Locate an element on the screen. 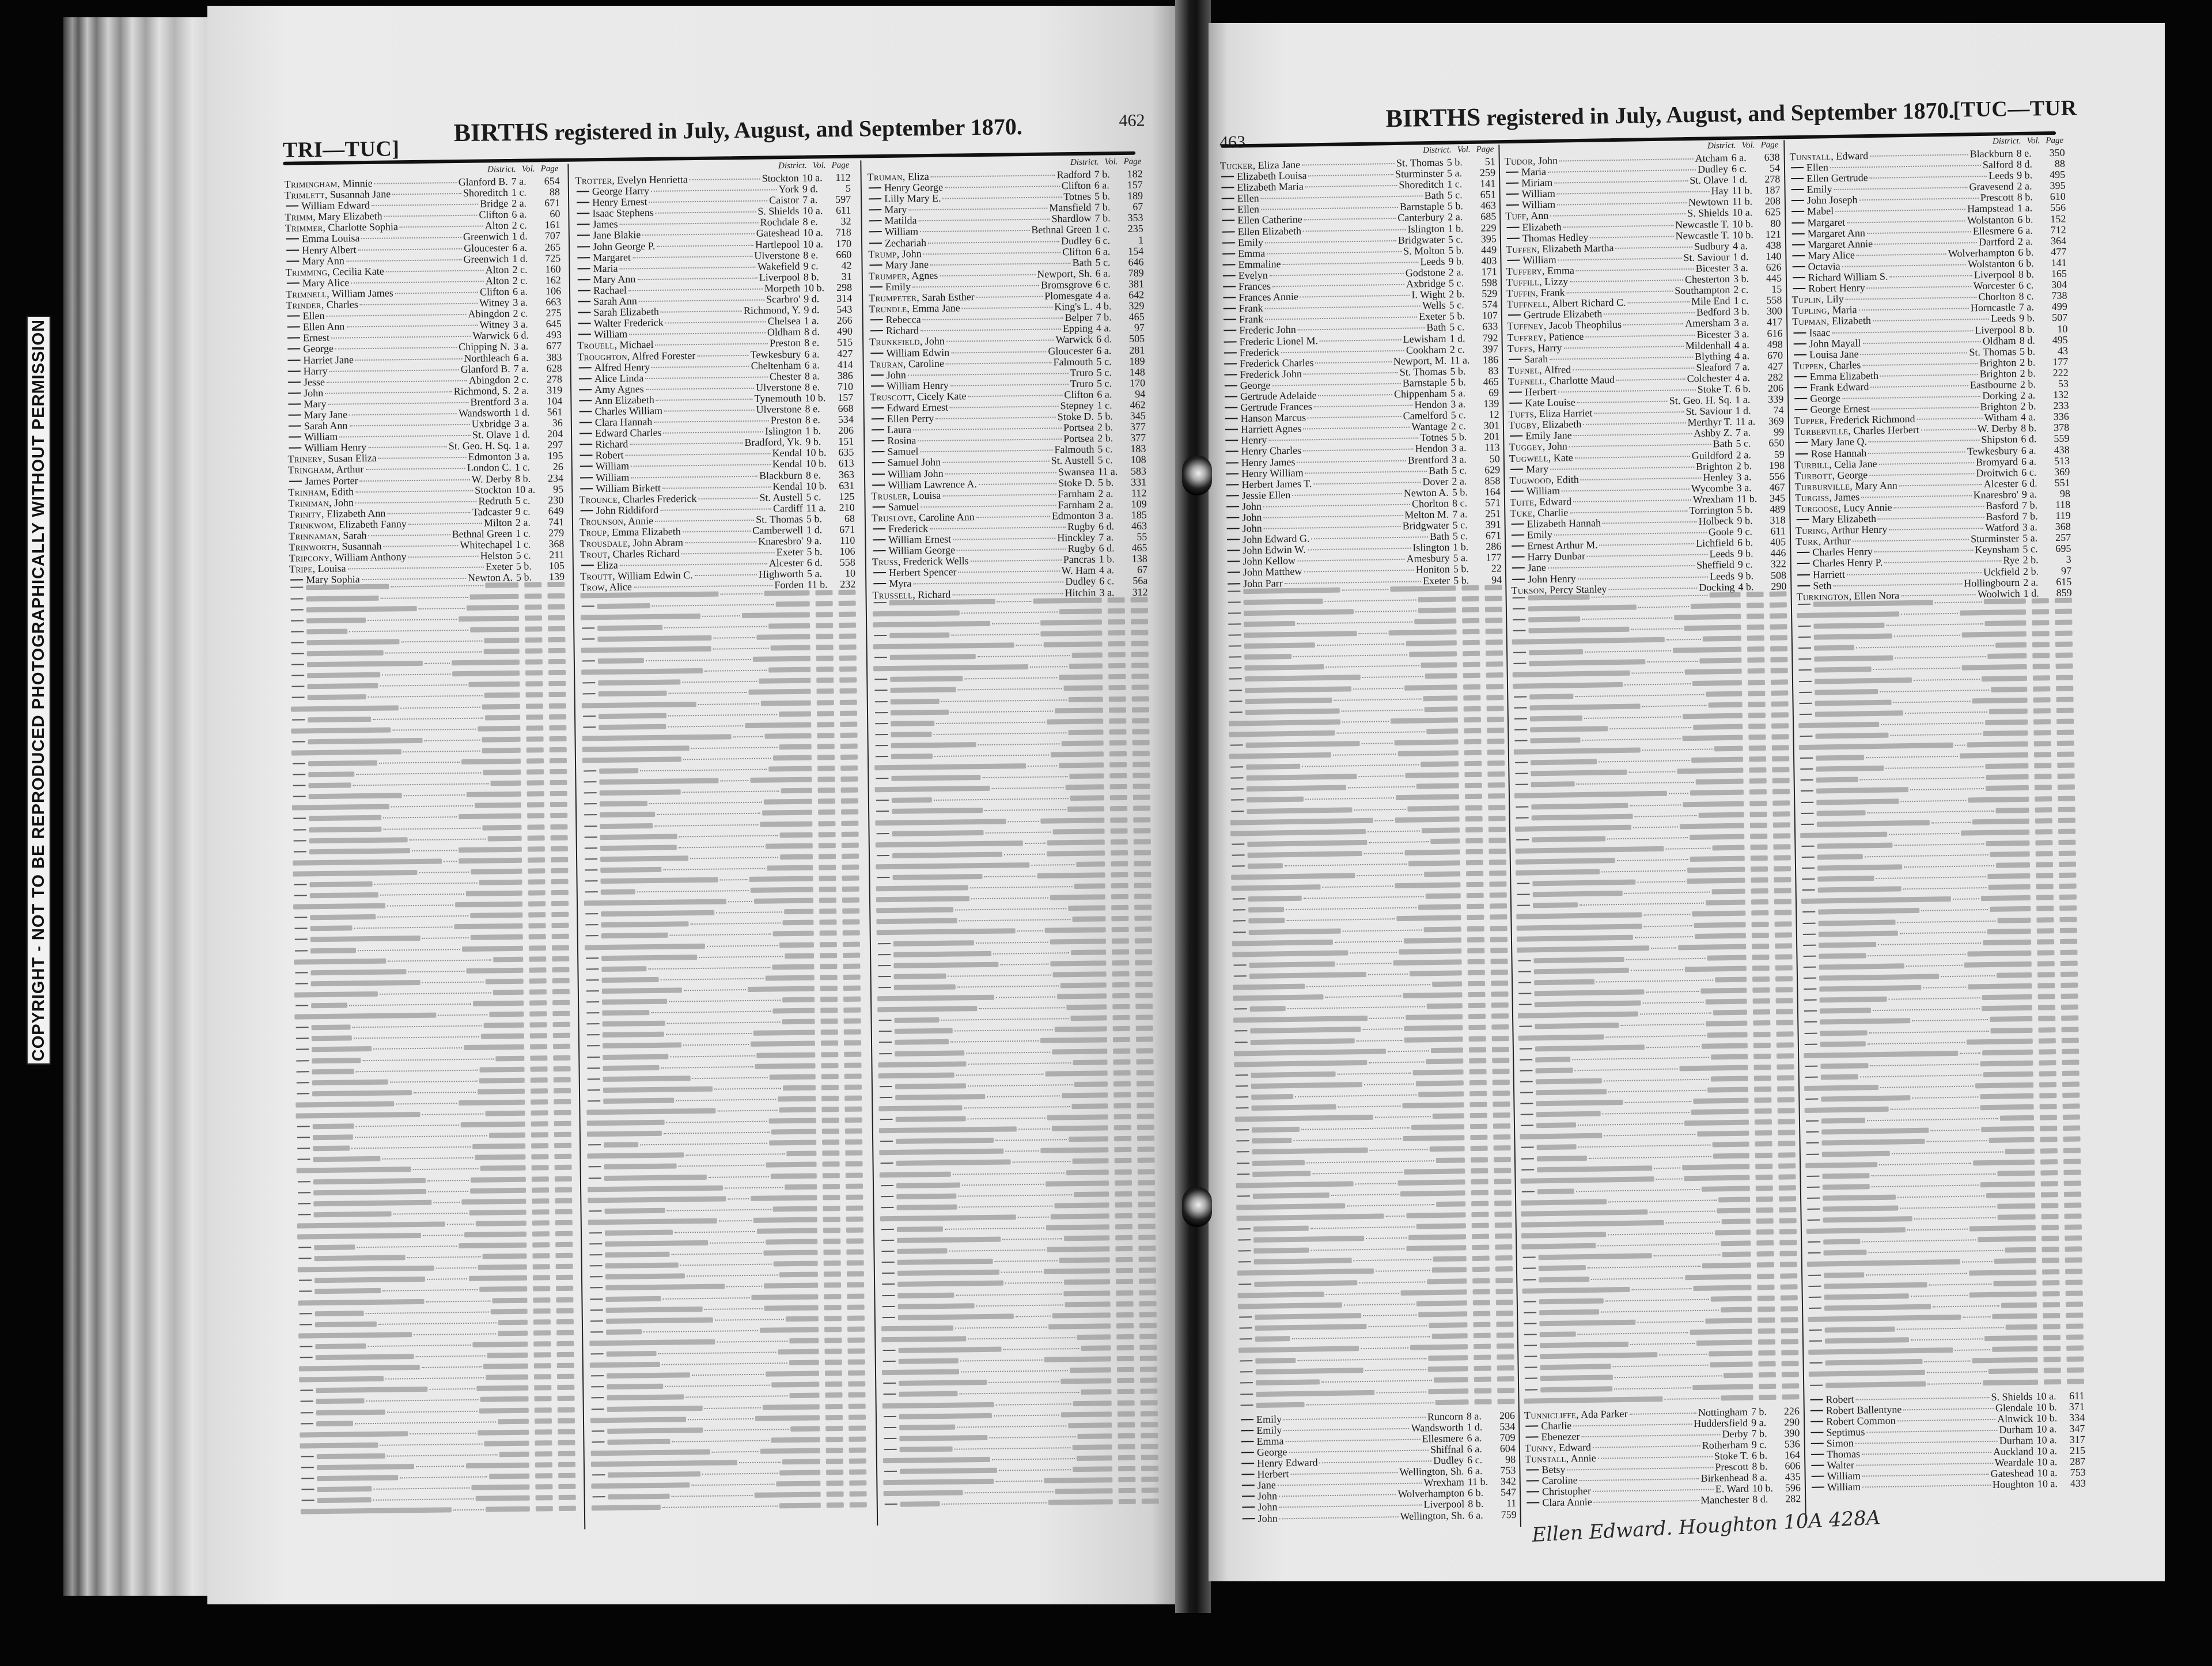 Image resolution: width=2212 pixels, height=1666 pixels. entry-district: Bath is located at coordinates (1082, 262).